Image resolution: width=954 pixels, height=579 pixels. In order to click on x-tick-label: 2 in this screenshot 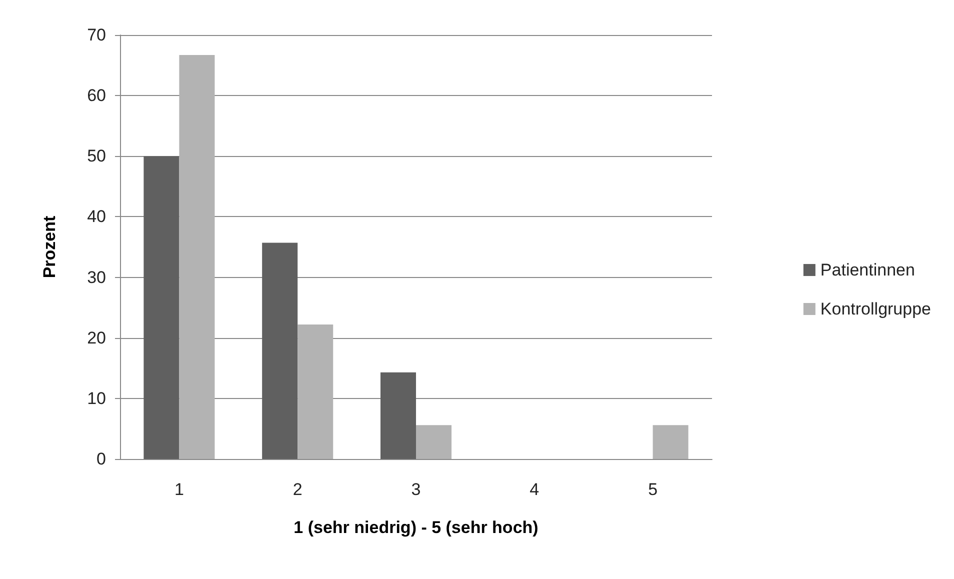, I will do `click(297, 489)`.